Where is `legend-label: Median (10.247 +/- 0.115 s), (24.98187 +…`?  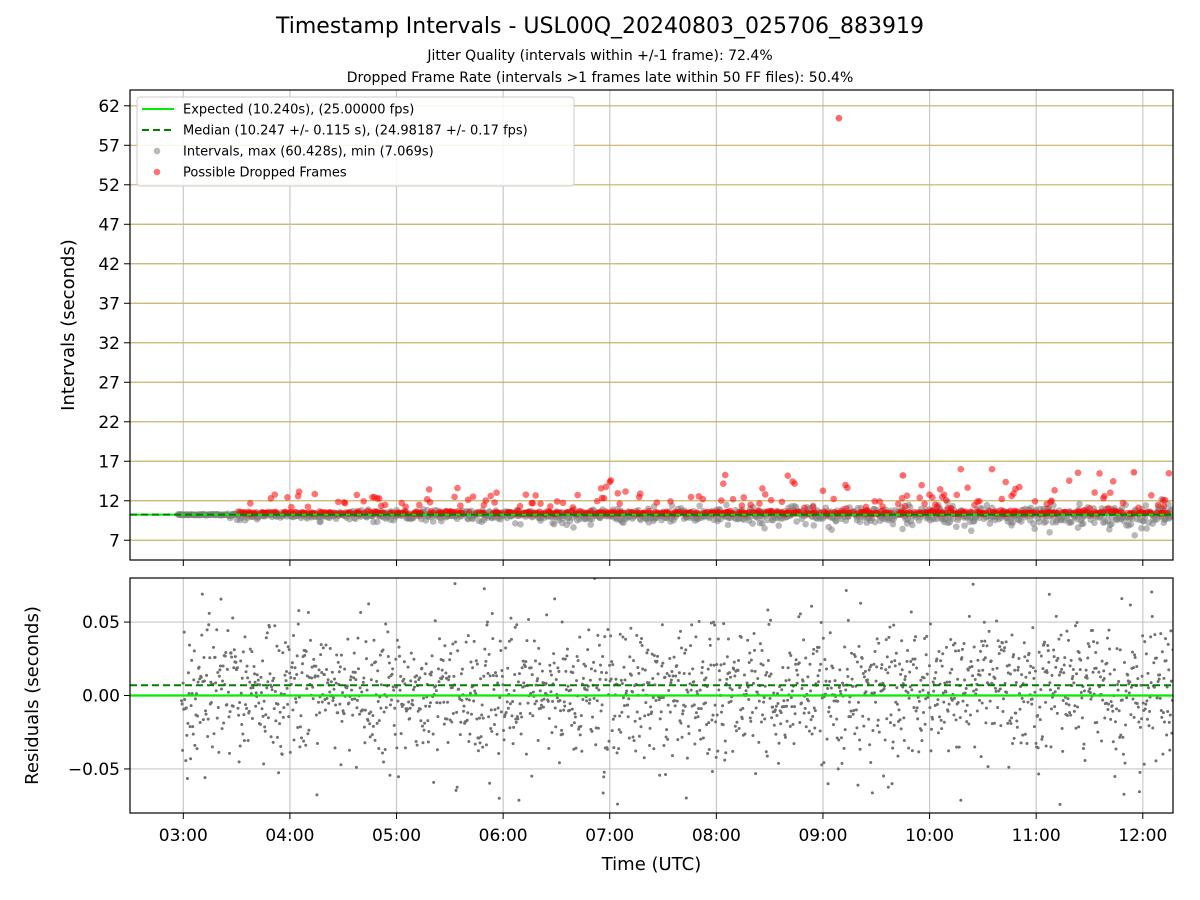
legend-label: Median (10.247 +/- 0.115 s), (24.98187 +… is located at coordinates (355, 131).